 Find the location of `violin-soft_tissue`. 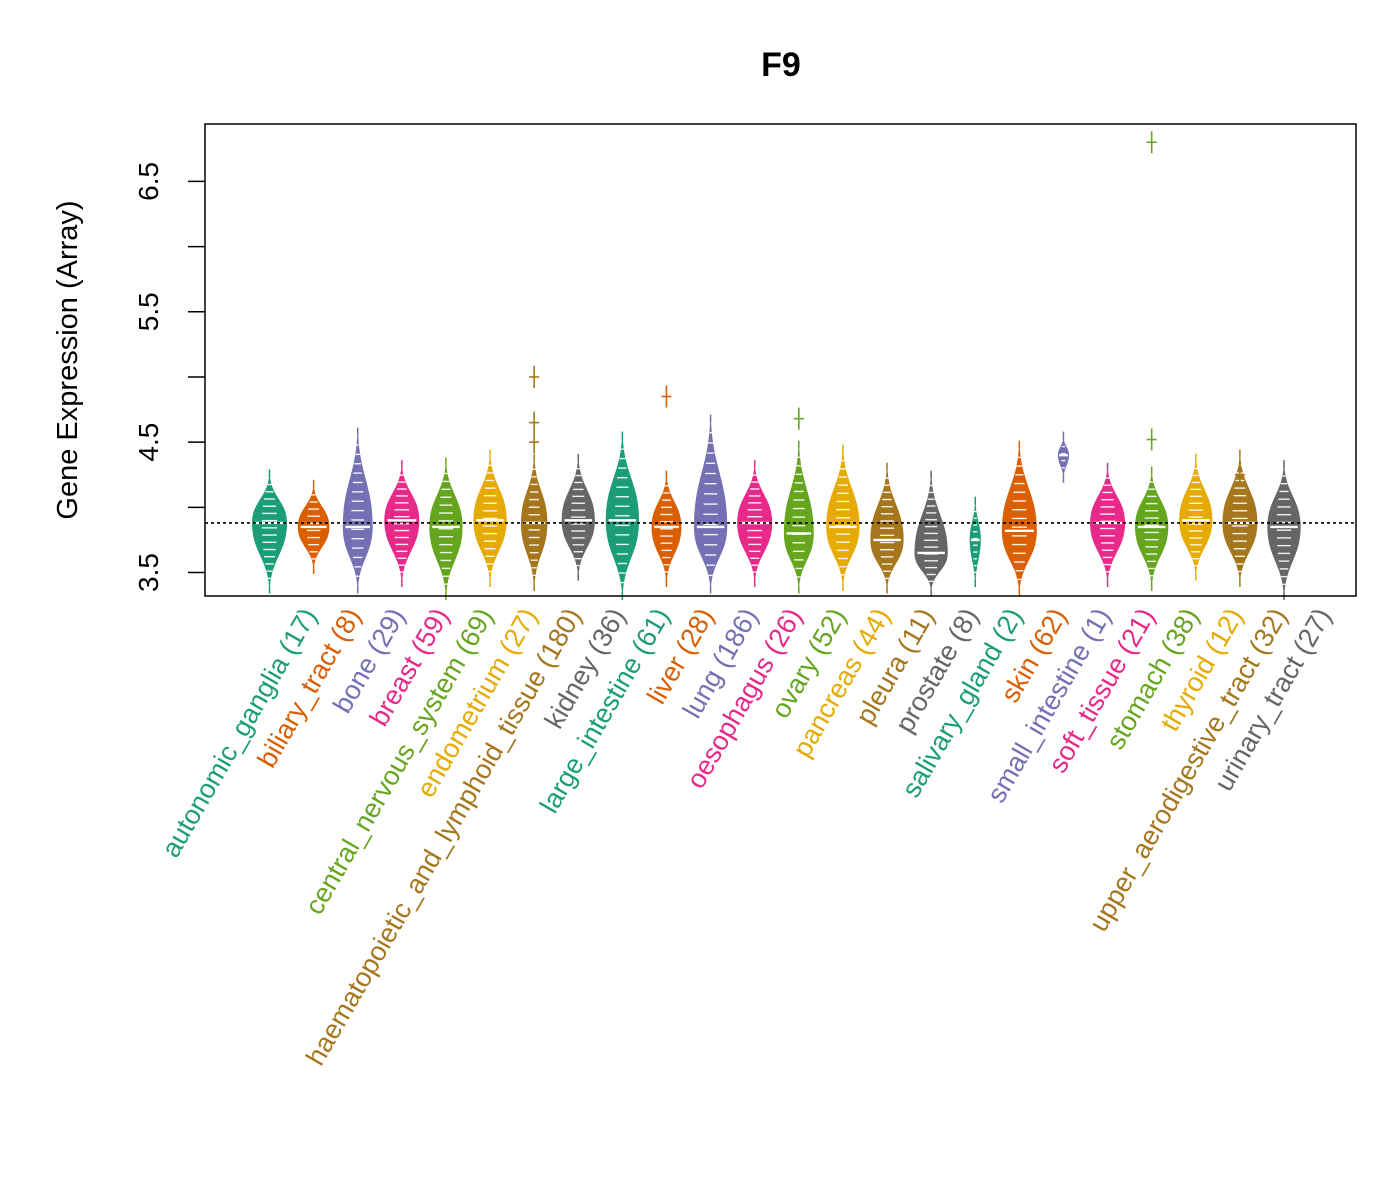

violin-soft_tissue is located at coordinates (1108, 525).